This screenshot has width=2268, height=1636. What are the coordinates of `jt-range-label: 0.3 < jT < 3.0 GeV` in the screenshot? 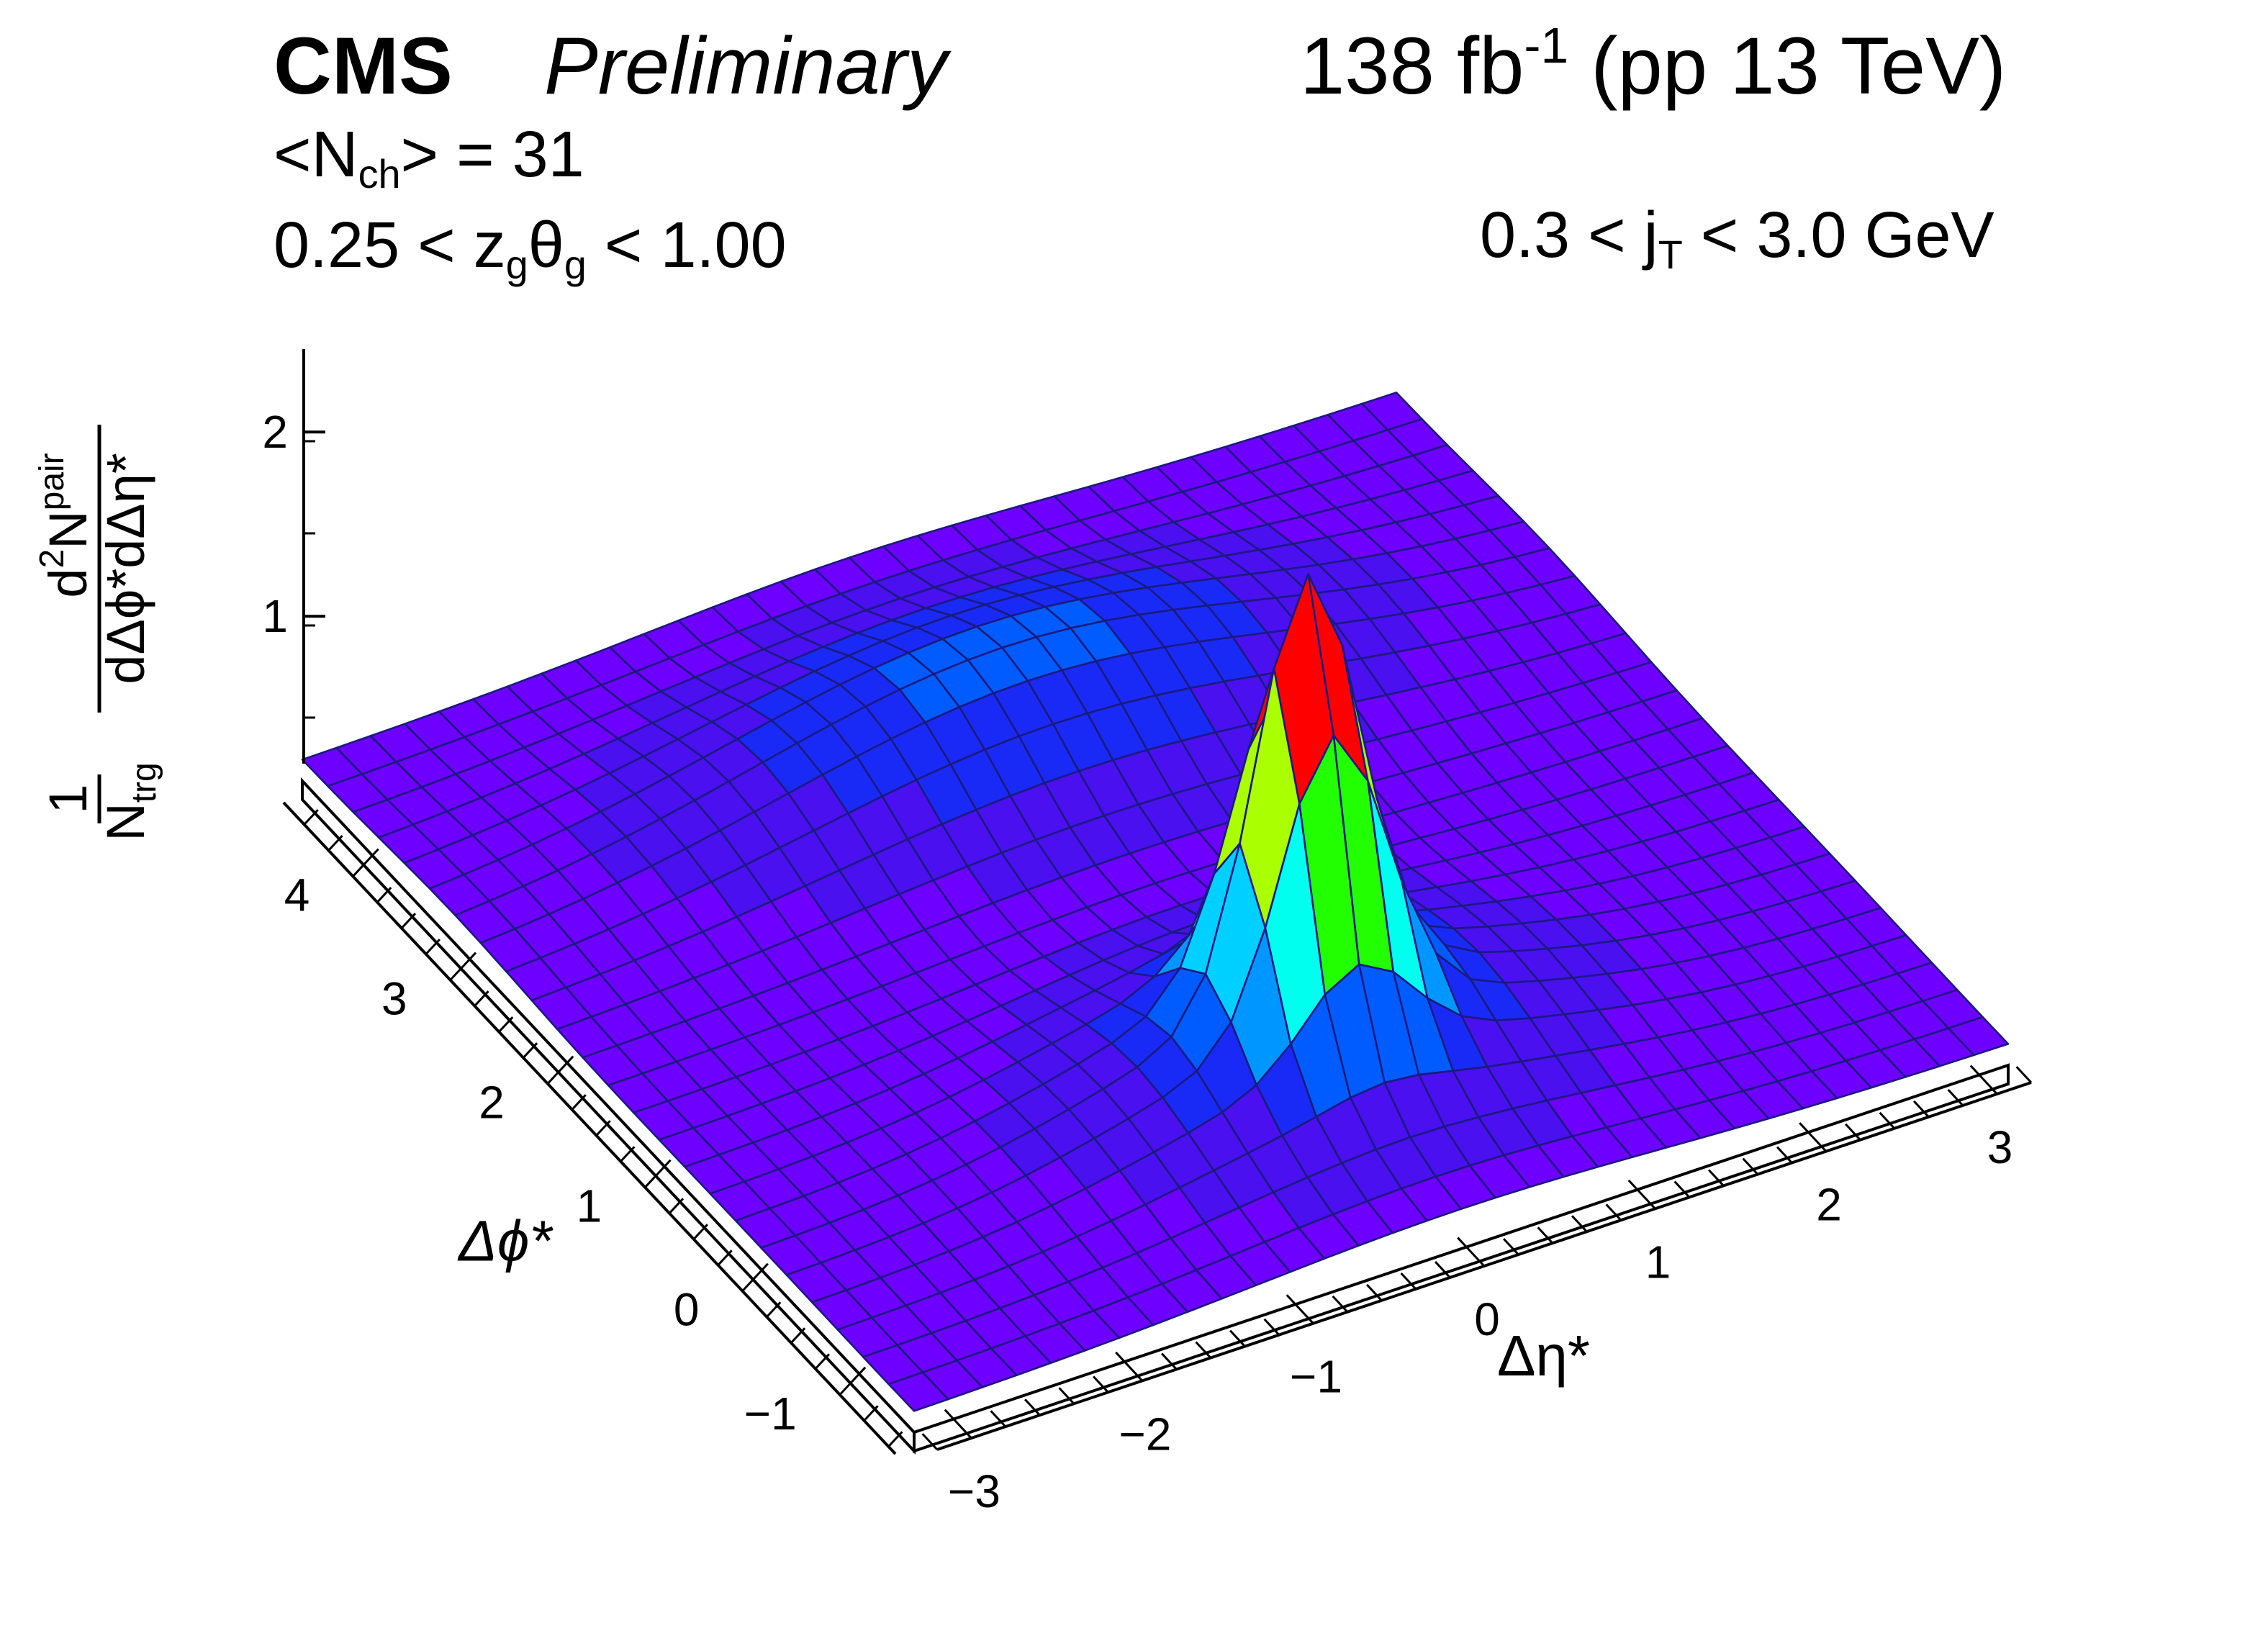 It's located at (1737, 238).